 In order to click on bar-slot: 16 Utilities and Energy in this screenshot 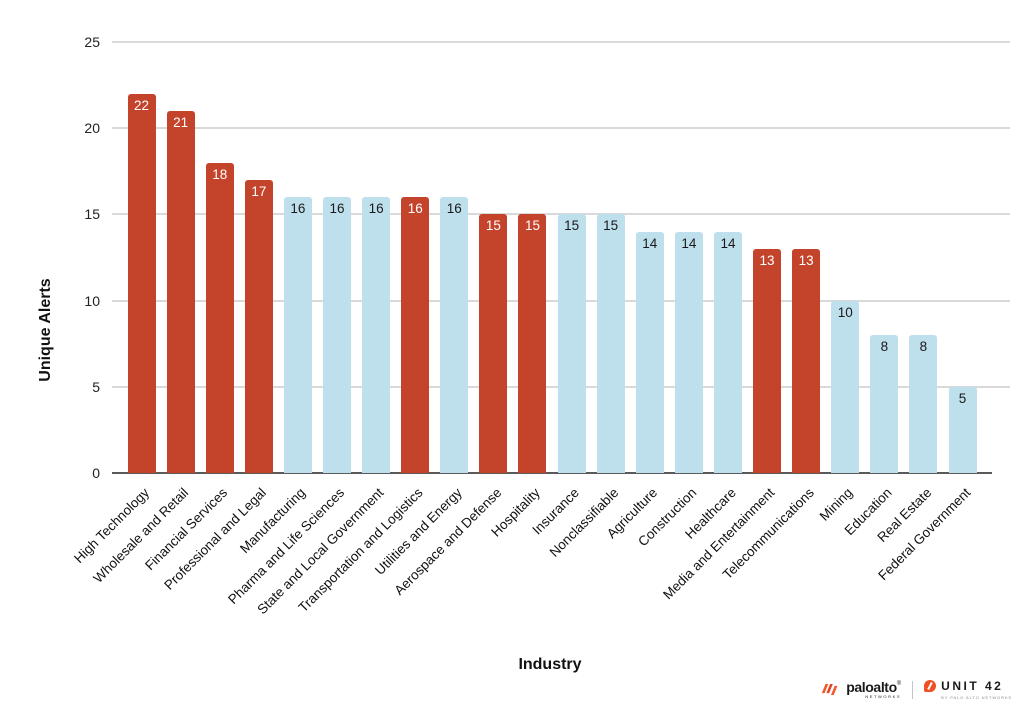, I will do `click(423, 310)`.